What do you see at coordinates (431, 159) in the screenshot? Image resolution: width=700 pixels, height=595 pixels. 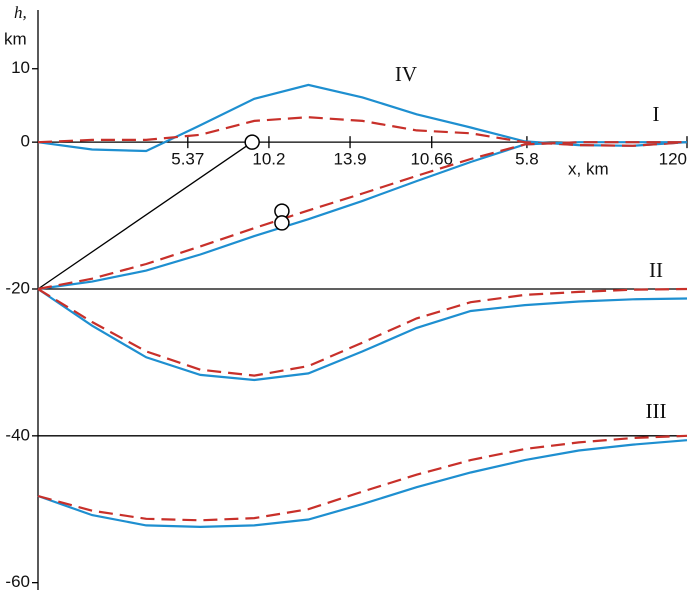 I see `x-tick-label: 10.66` at bounding box center [431, 159].